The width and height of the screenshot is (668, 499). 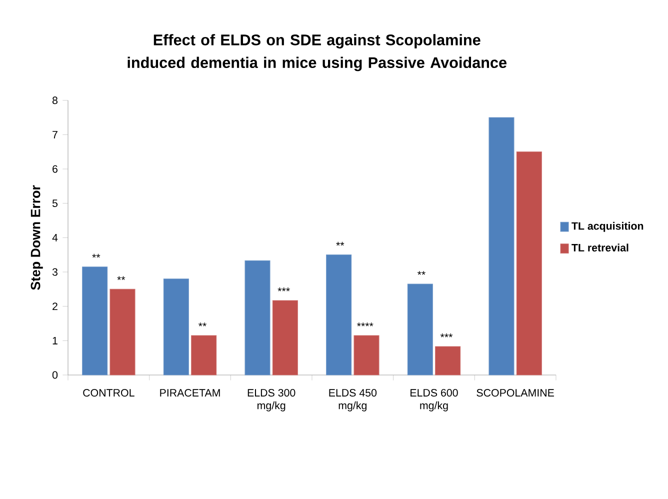 What do you see at coordinates (55, 375) in the screenshot?
I see `y-tick-label: 0` at bounding box center [55, 375].